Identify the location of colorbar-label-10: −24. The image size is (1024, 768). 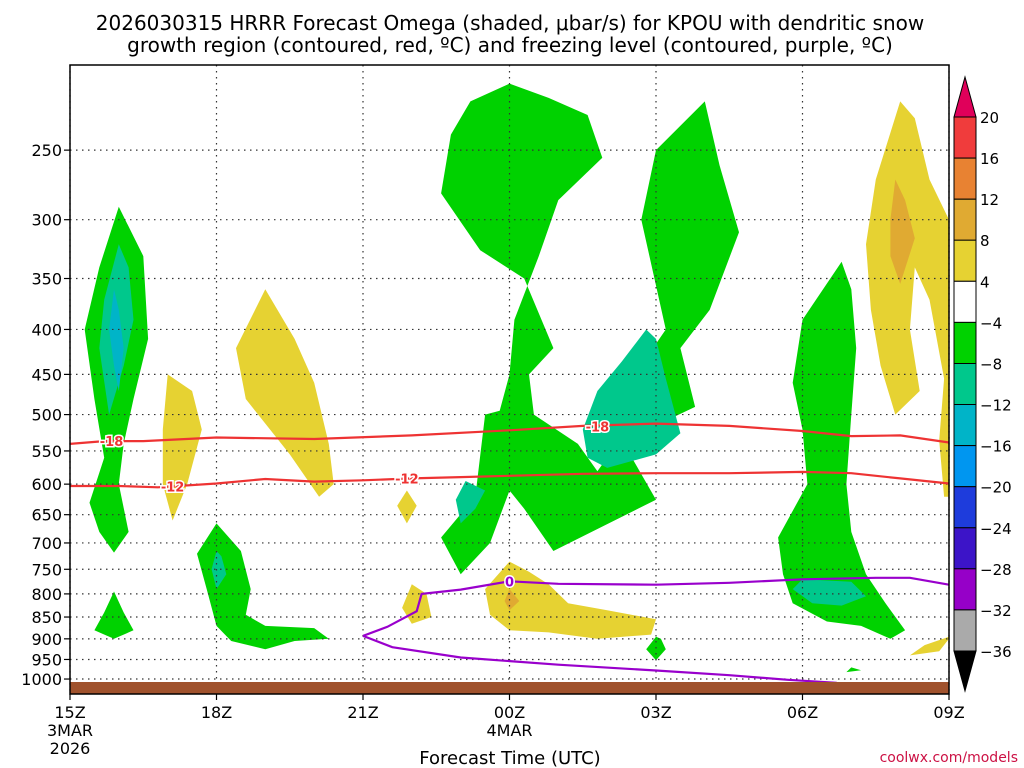
(996, 529).